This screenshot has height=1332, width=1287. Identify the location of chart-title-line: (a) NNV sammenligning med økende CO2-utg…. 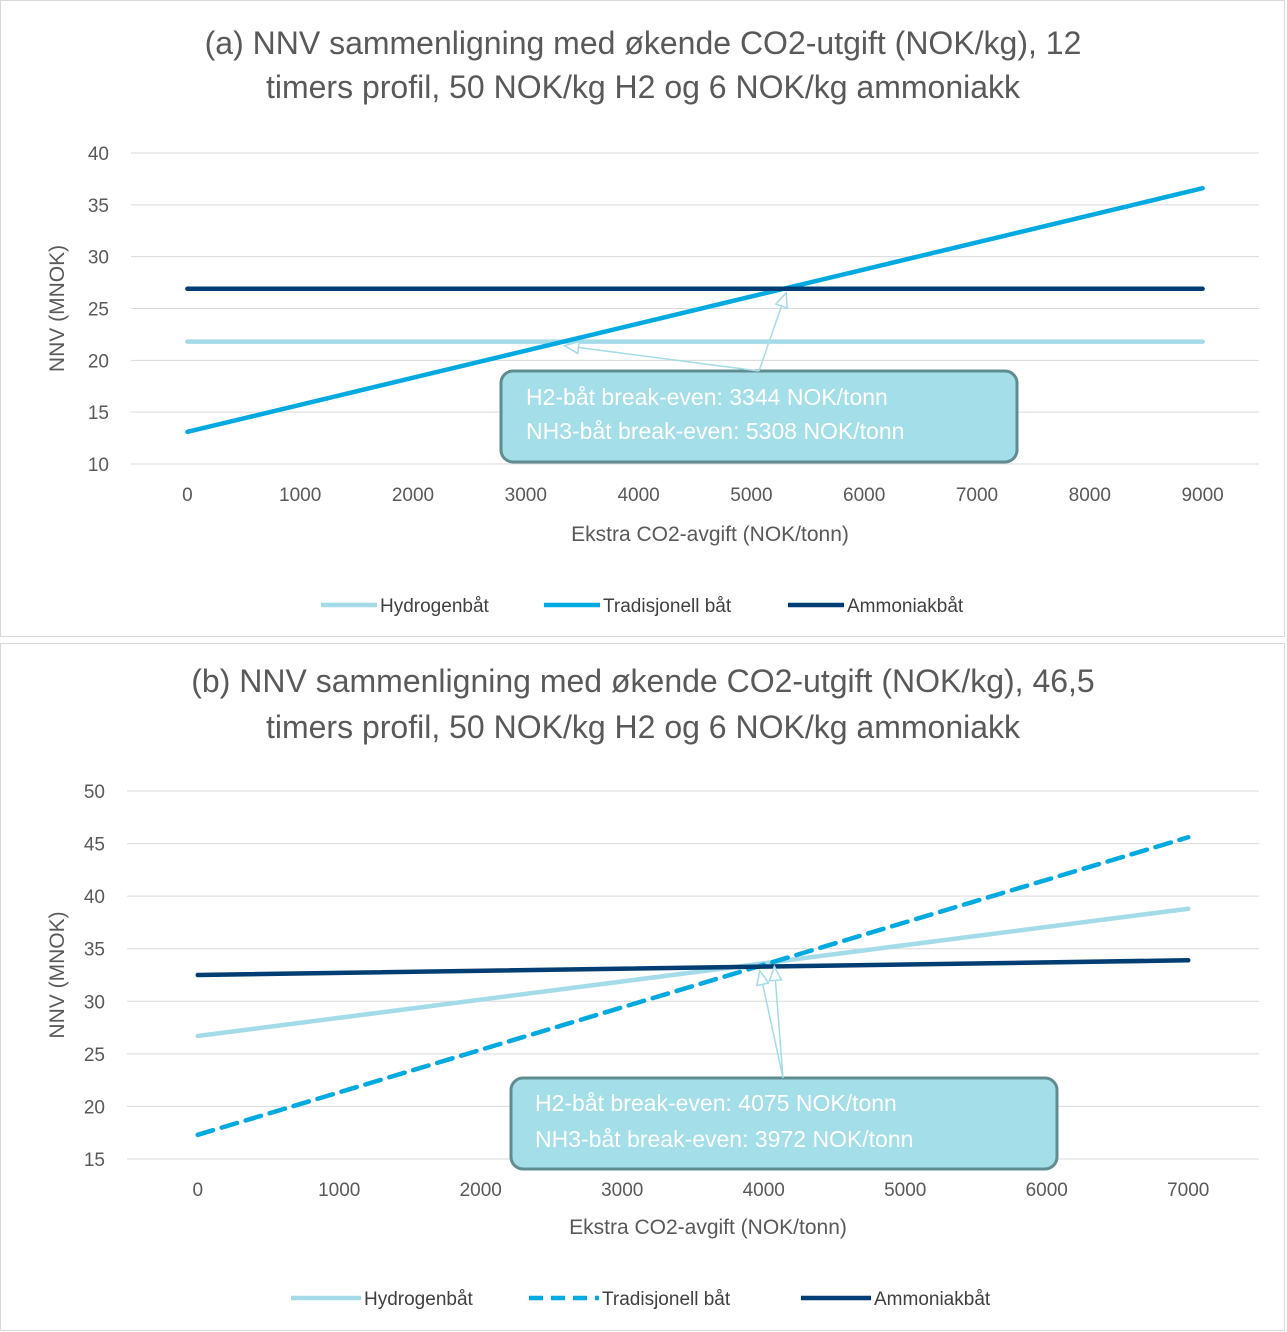
(643, 43).